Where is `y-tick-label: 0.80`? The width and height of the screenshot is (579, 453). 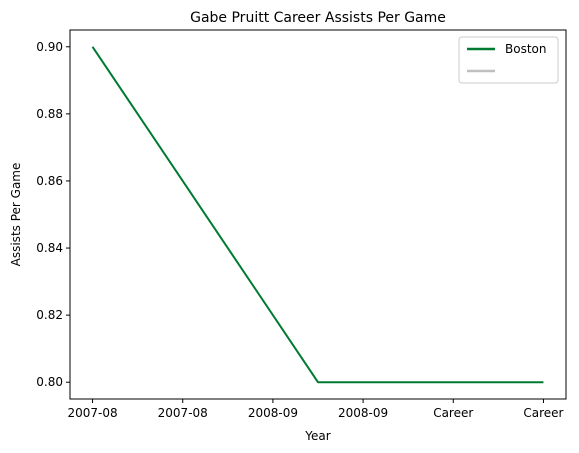
y-tick-label: 0.80 is located at coordinates (49, 382).